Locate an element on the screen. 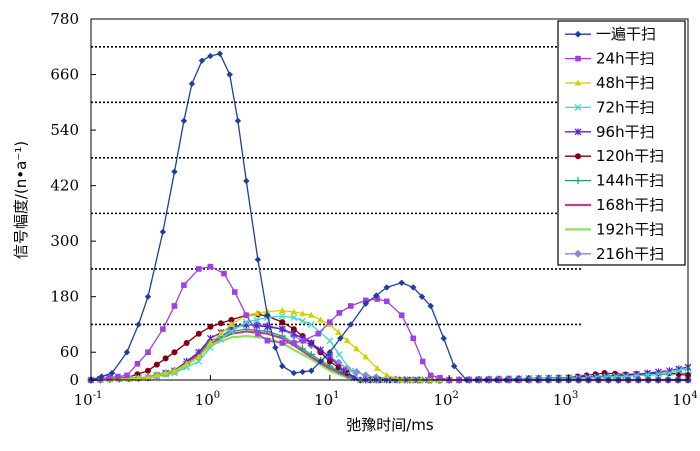  legend-label: 192h干扫 is located at coordinates (630, 229).